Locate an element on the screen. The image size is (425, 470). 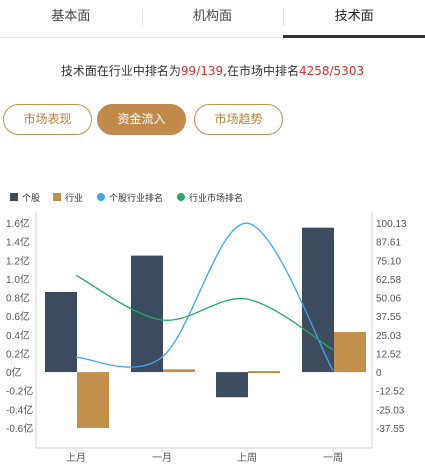
right-tick-label: 87.61 is located at coordinates (388, 243).